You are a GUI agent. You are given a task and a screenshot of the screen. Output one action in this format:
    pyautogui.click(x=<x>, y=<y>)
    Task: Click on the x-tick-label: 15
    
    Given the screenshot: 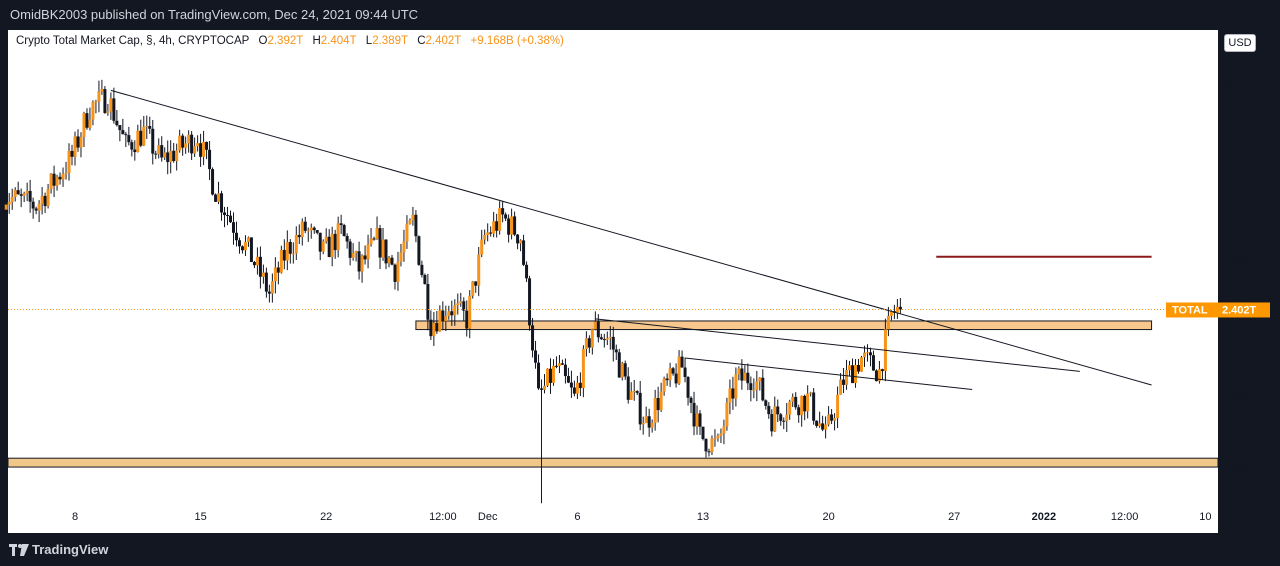 What is the action you would take?
    pyautogui.click(x=200, y=517)
    